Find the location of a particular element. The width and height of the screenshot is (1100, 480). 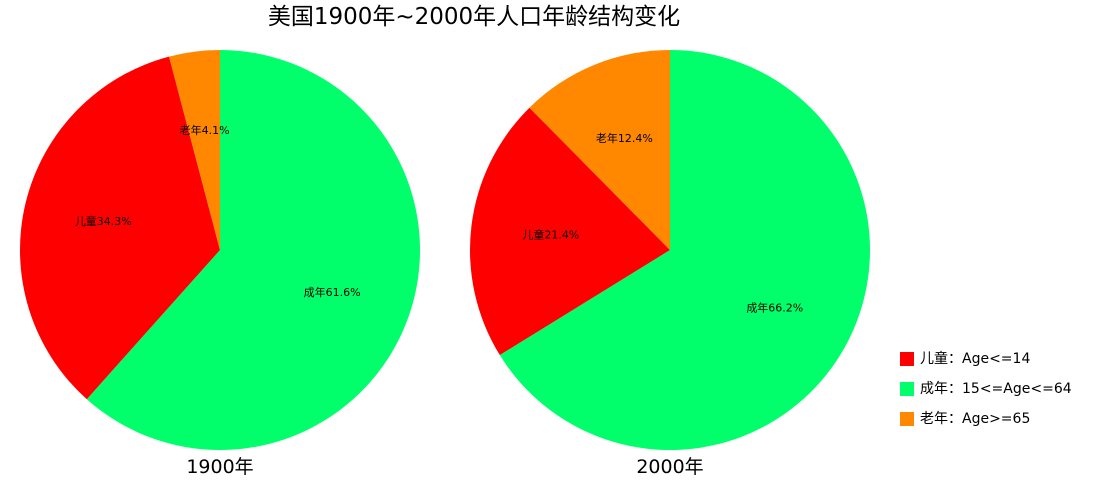

pie-0-caption: 1900年 is located at coordinates (219, 467).